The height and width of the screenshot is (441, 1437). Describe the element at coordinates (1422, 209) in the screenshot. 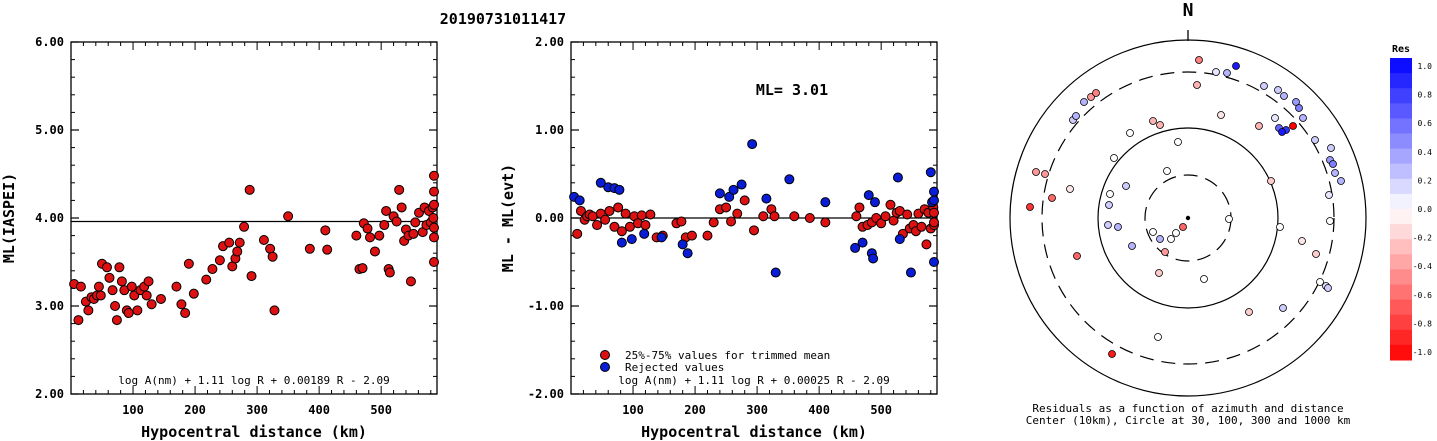

I see `colorbar-tick-labels: 1.0 0.8 0.6 0.4 0.2 0.0 -0.2 -0.4 -0.6 -0.8 -1.0` at that location.